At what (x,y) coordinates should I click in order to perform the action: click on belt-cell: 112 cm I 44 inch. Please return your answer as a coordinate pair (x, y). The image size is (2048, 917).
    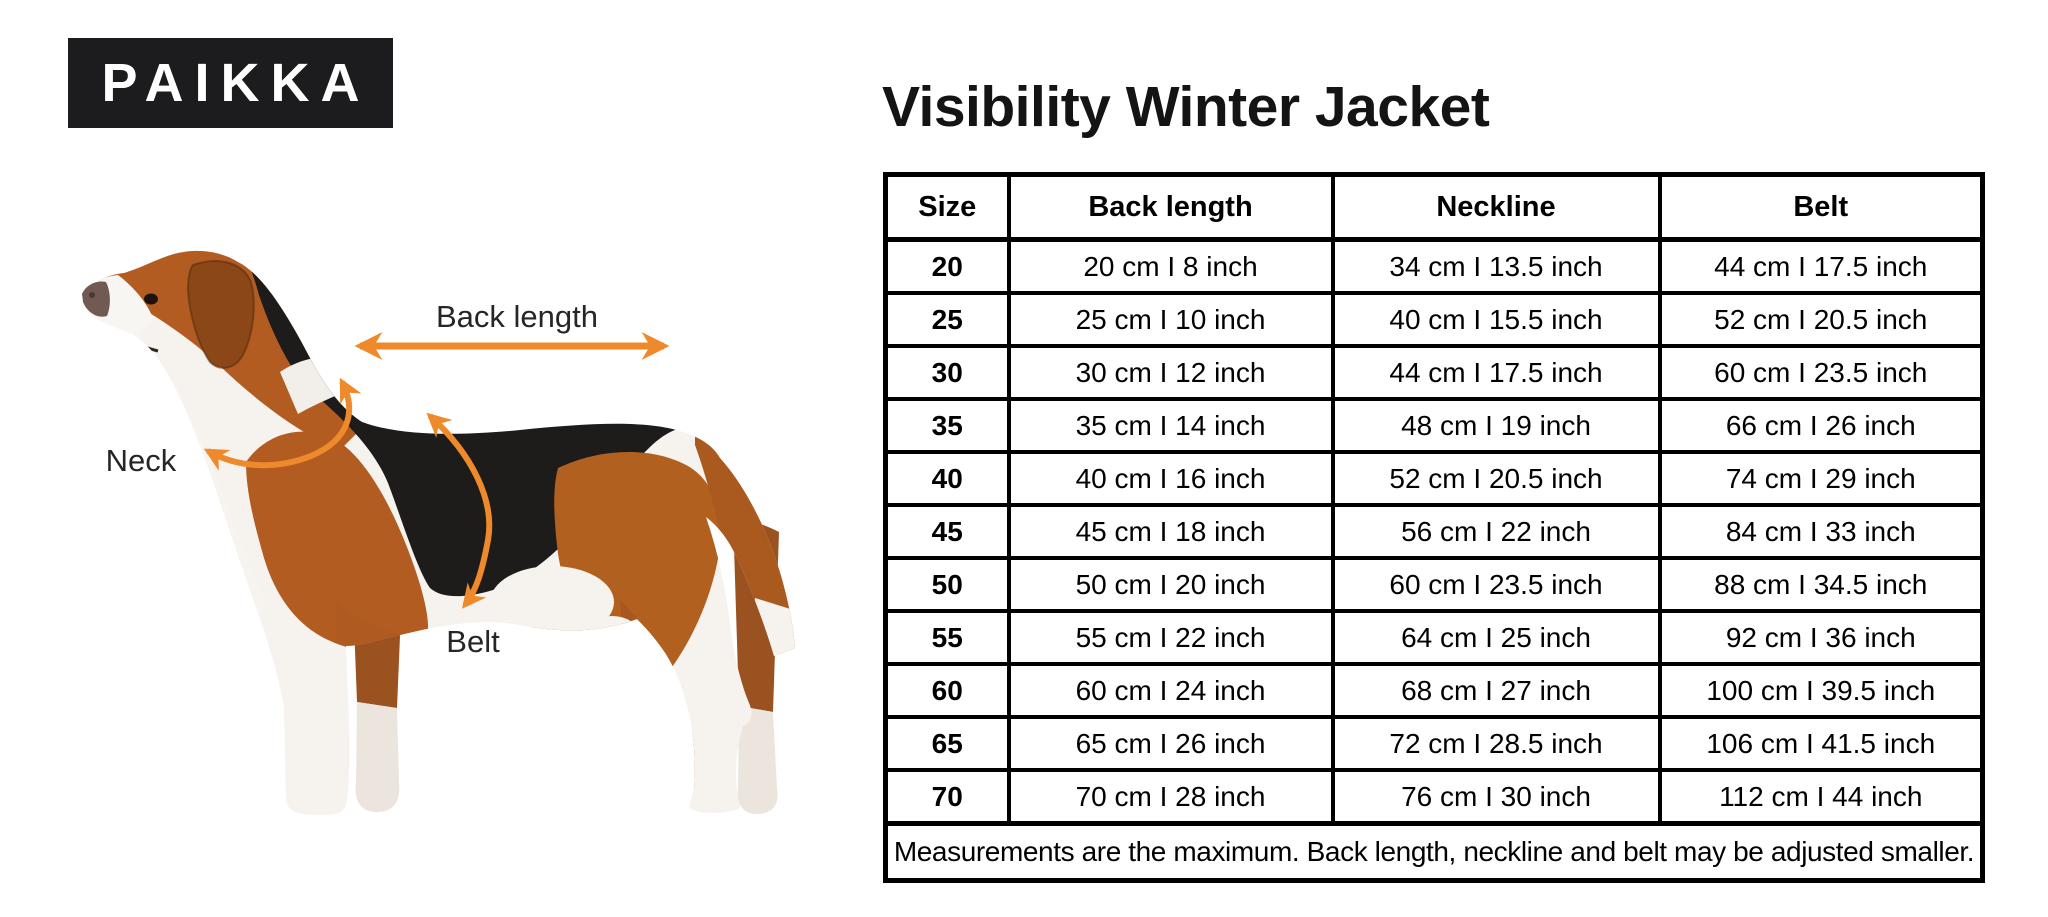
    Looking at the image, I should click on (1821, 797).